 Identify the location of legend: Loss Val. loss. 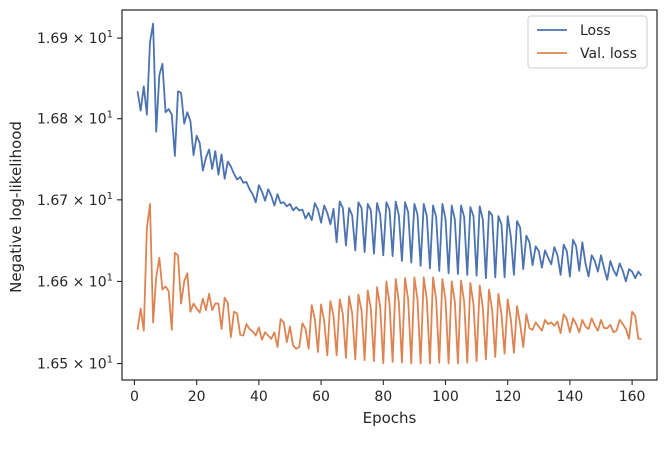
(587, 42).